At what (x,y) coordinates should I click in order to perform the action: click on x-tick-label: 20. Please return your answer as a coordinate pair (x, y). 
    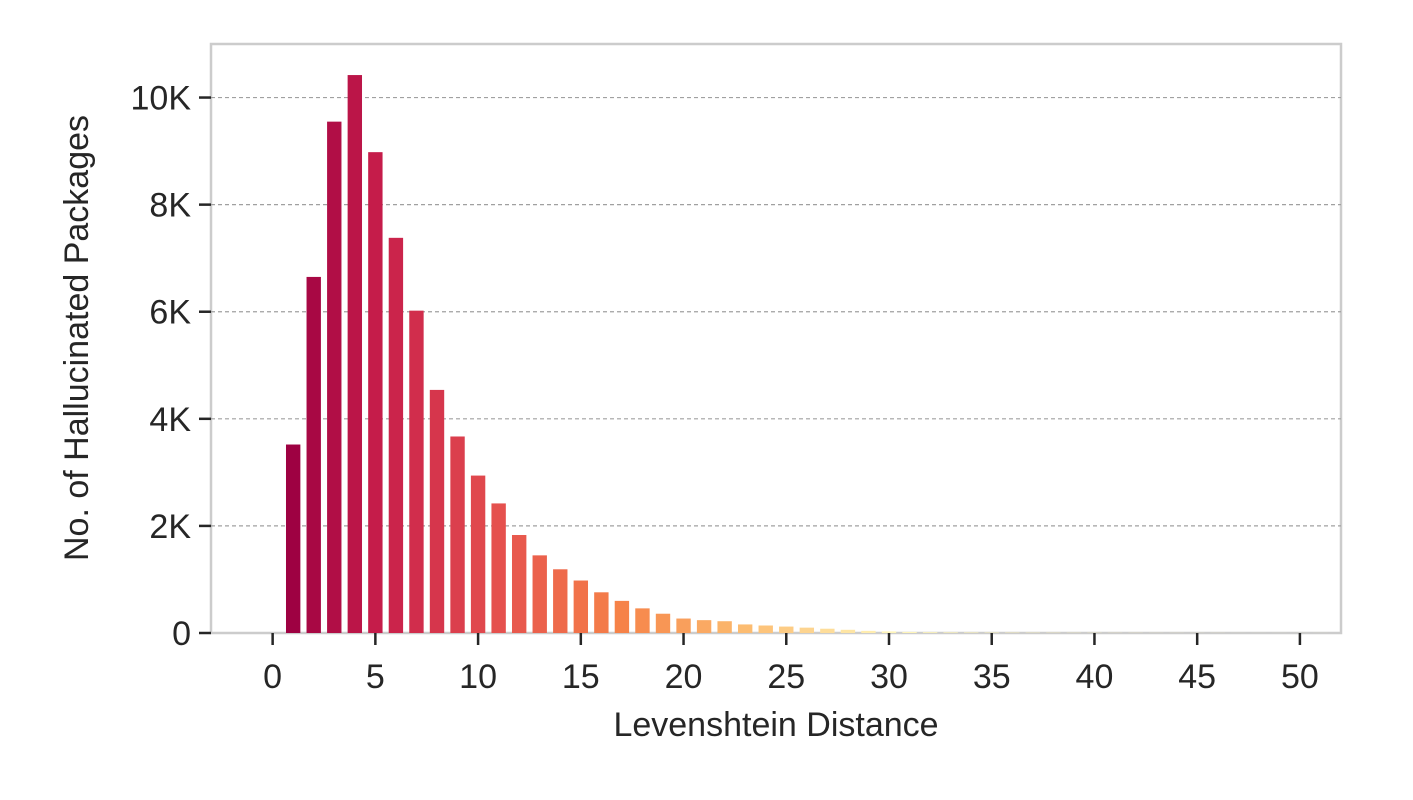
    Looking at the image, I should click on (684, 677).